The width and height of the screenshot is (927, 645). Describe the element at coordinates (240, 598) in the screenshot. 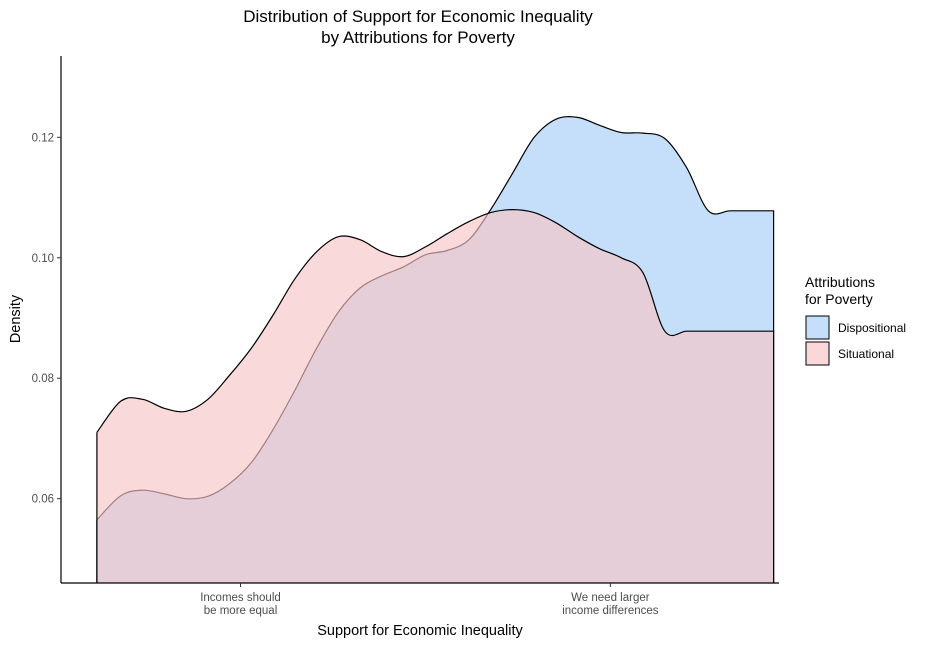

I see `x-tick-label: Incomes should` at that location.